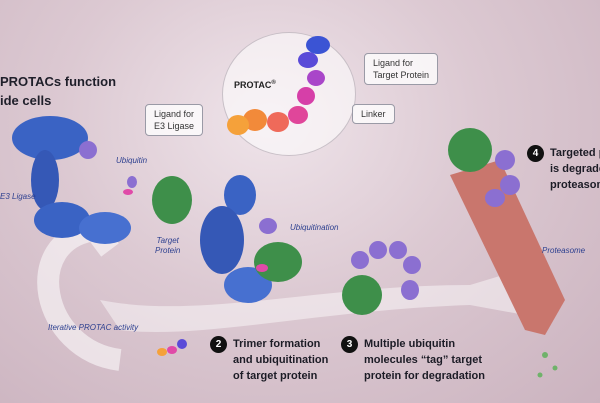  Describe the element at coordinates (58, 91) in the screenshot. I see `intro-title: PROTACs function ide cells` at that location.